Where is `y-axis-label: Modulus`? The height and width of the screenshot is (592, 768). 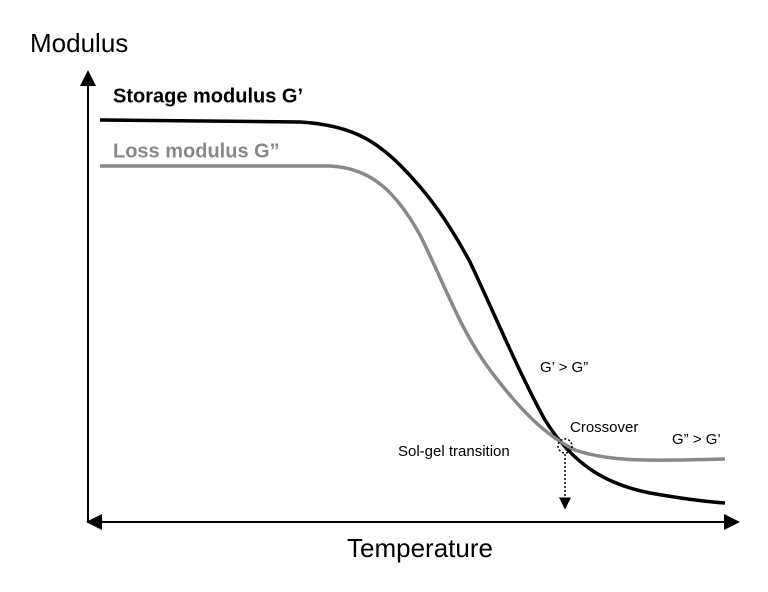 y-axis-label: Modulus is located at coordinates (79, 43).